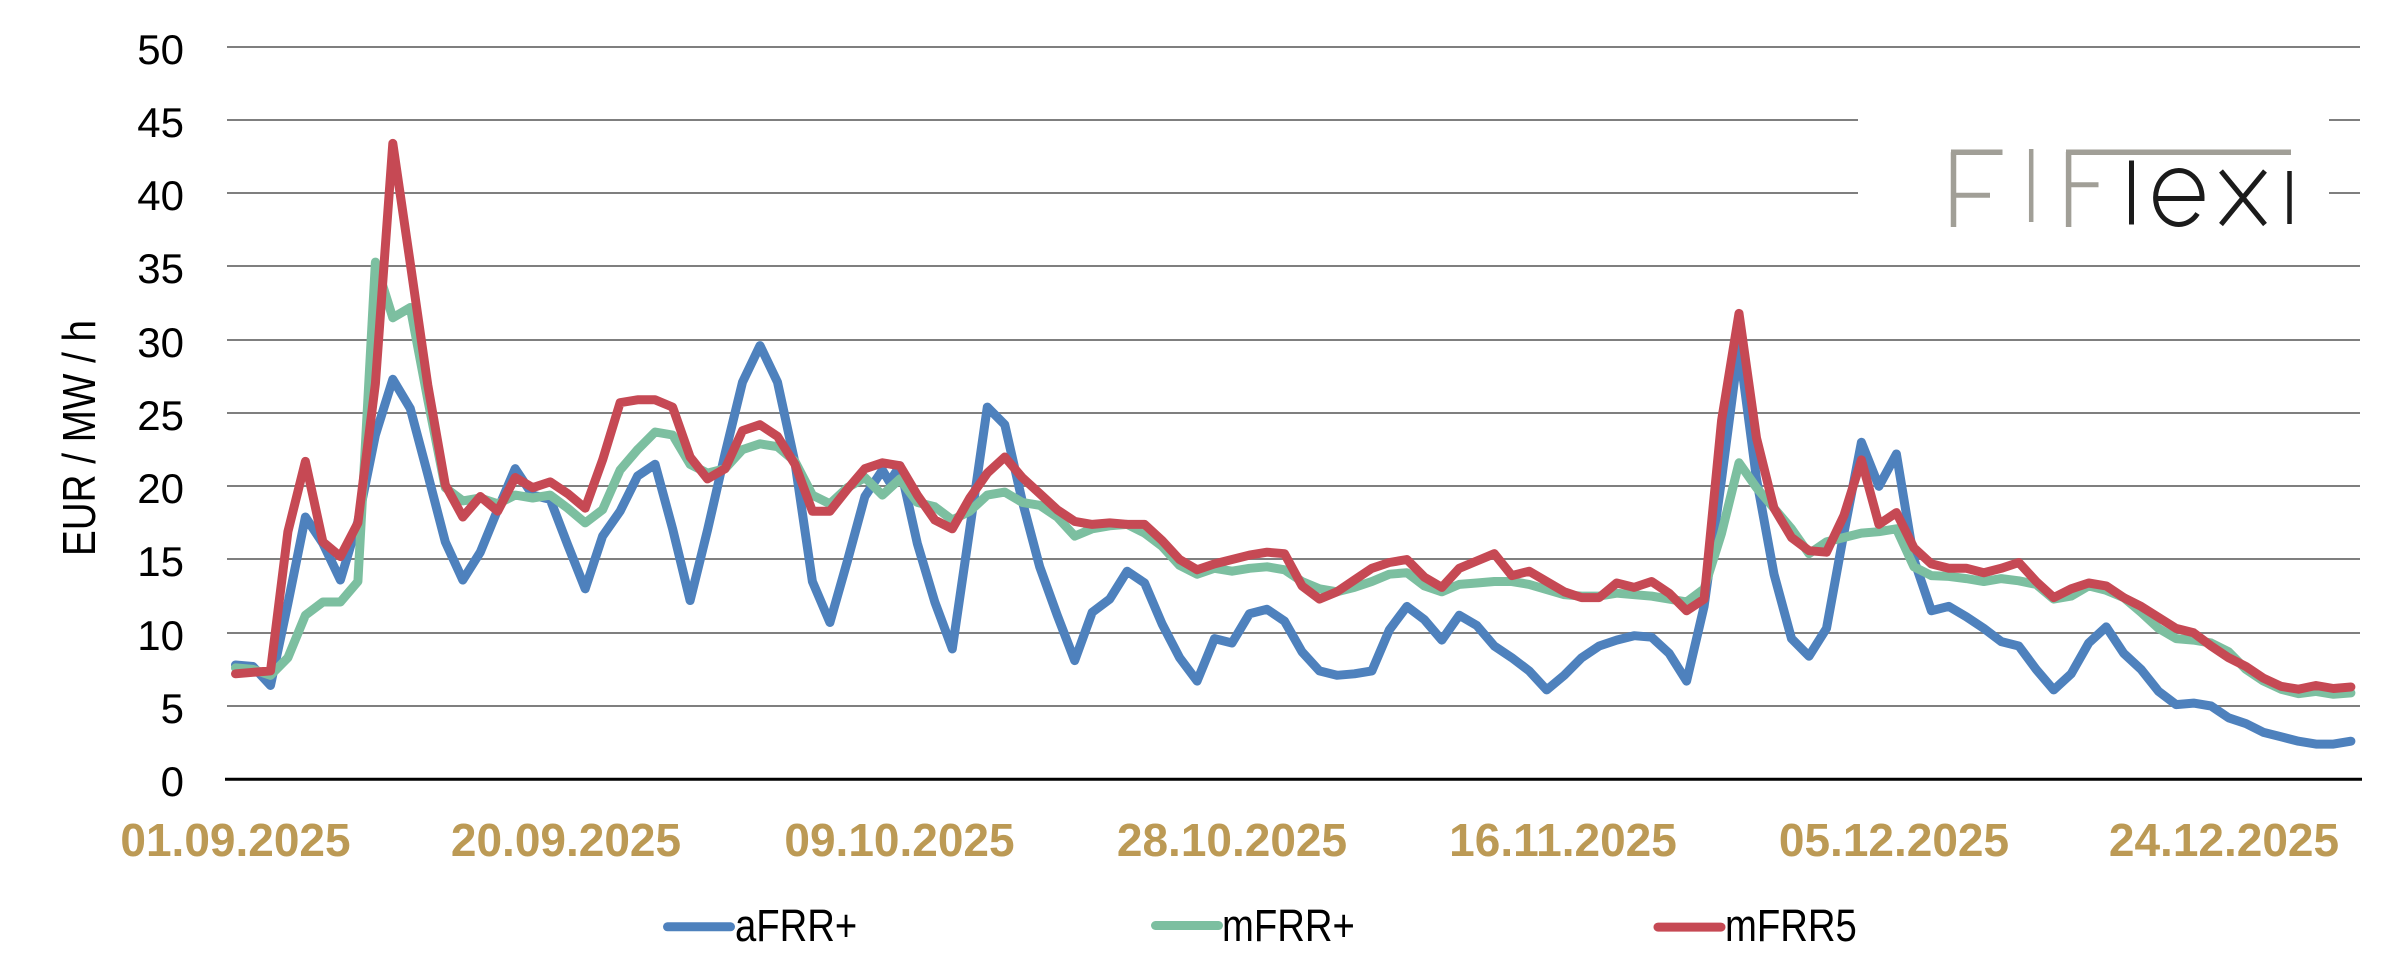  Describe the element at coordinates (172, 781) in the screenshot. I see `svg-text: 0` at that location.